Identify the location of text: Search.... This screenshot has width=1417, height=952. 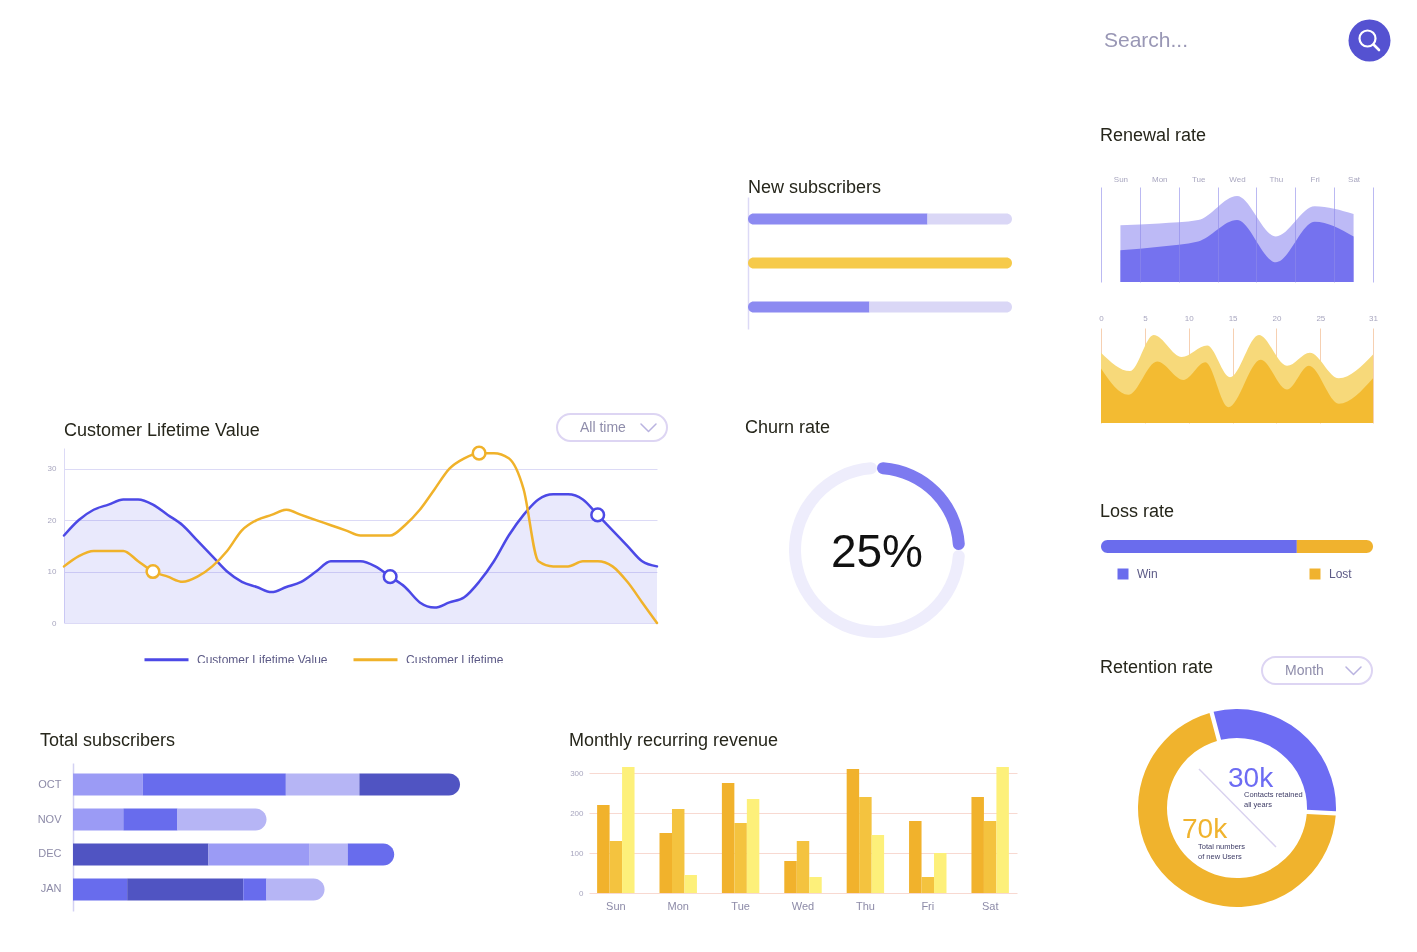
(1146, 40).